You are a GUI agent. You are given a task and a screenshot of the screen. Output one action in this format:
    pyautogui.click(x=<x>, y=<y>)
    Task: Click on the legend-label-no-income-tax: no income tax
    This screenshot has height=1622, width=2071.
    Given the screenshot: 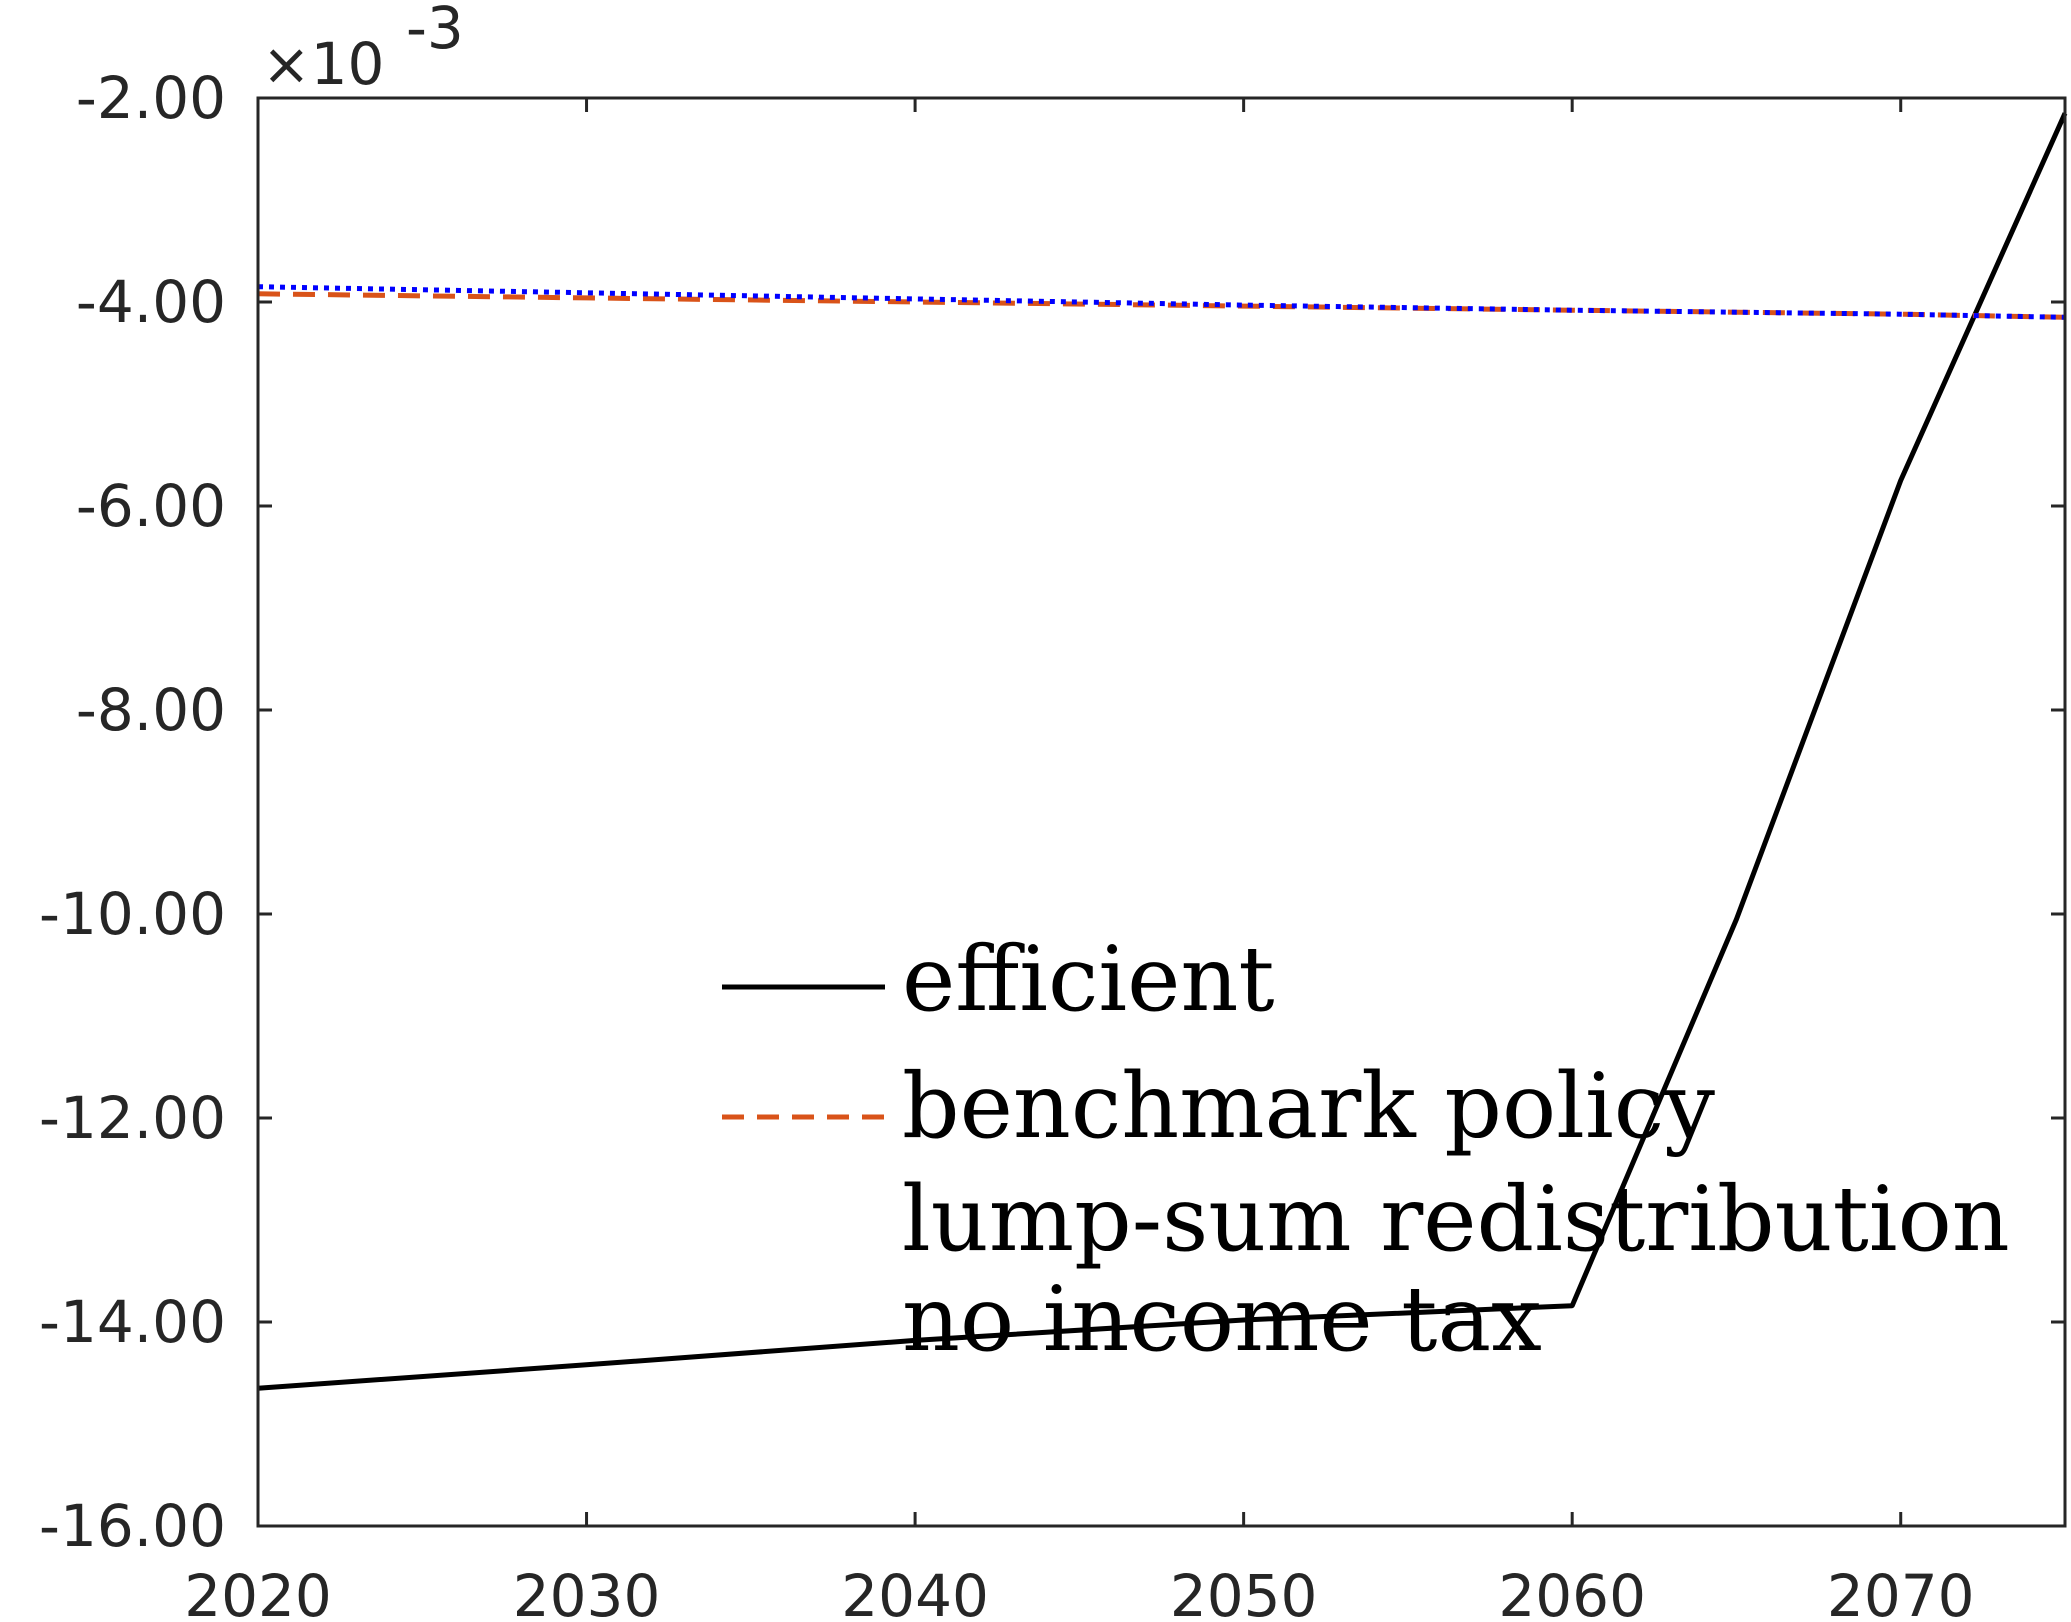 What is the action you would take?
    pyautogui.click(x=1222, y=1319)
    